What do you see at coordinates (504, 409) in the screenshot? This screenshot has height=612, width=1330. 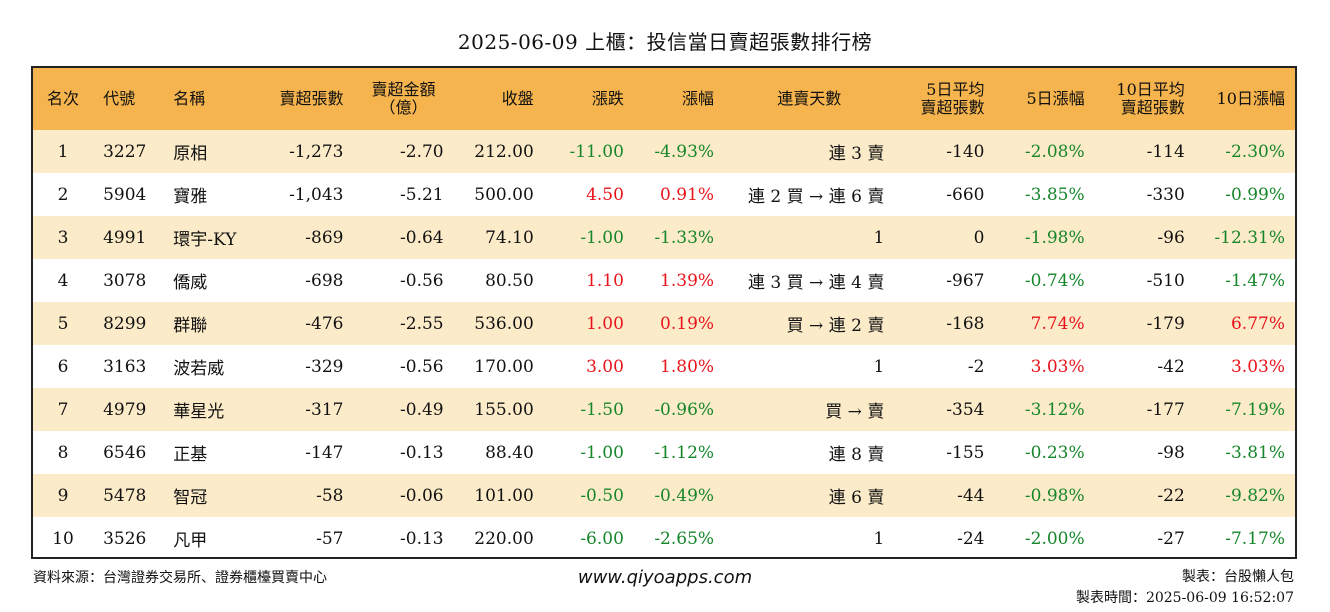 I see `cell-close: 155.00` at bounding box center [504, 409].